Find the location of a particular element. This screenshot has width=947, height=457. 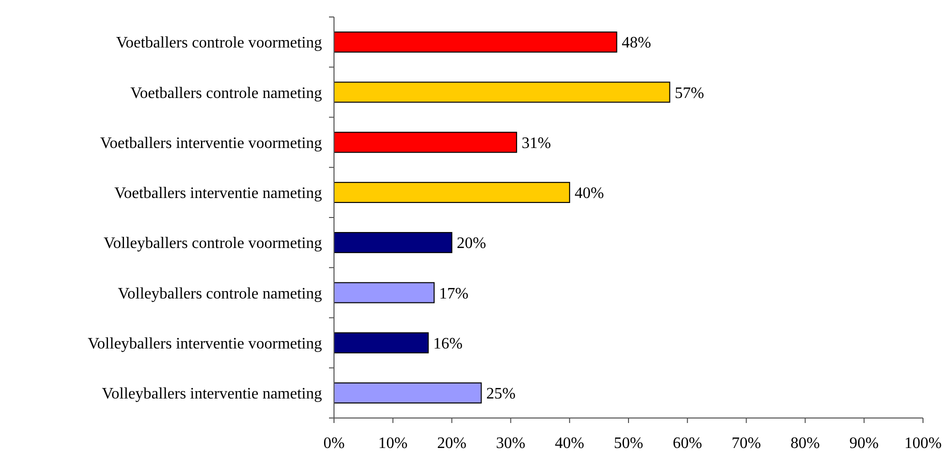

x-tick-label: 60% is located at coordinates (687, 443).